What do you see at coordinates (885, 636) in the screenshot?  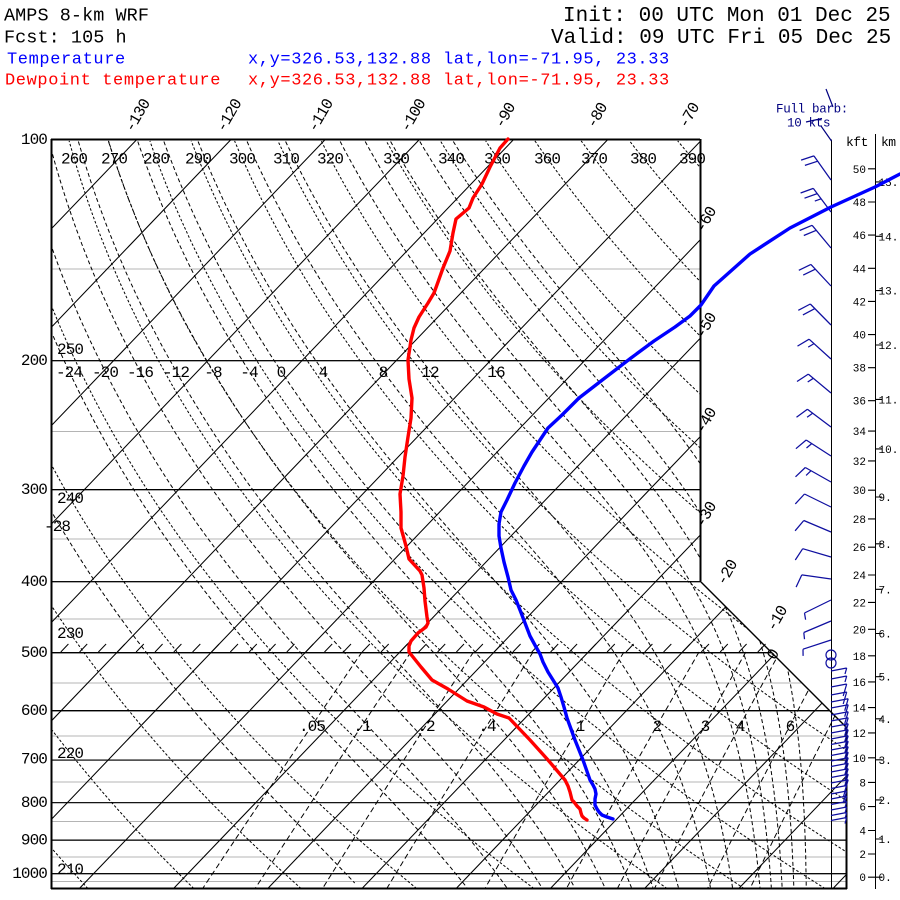 I see `svg-text: 6.` at bounding box center [885, 636].